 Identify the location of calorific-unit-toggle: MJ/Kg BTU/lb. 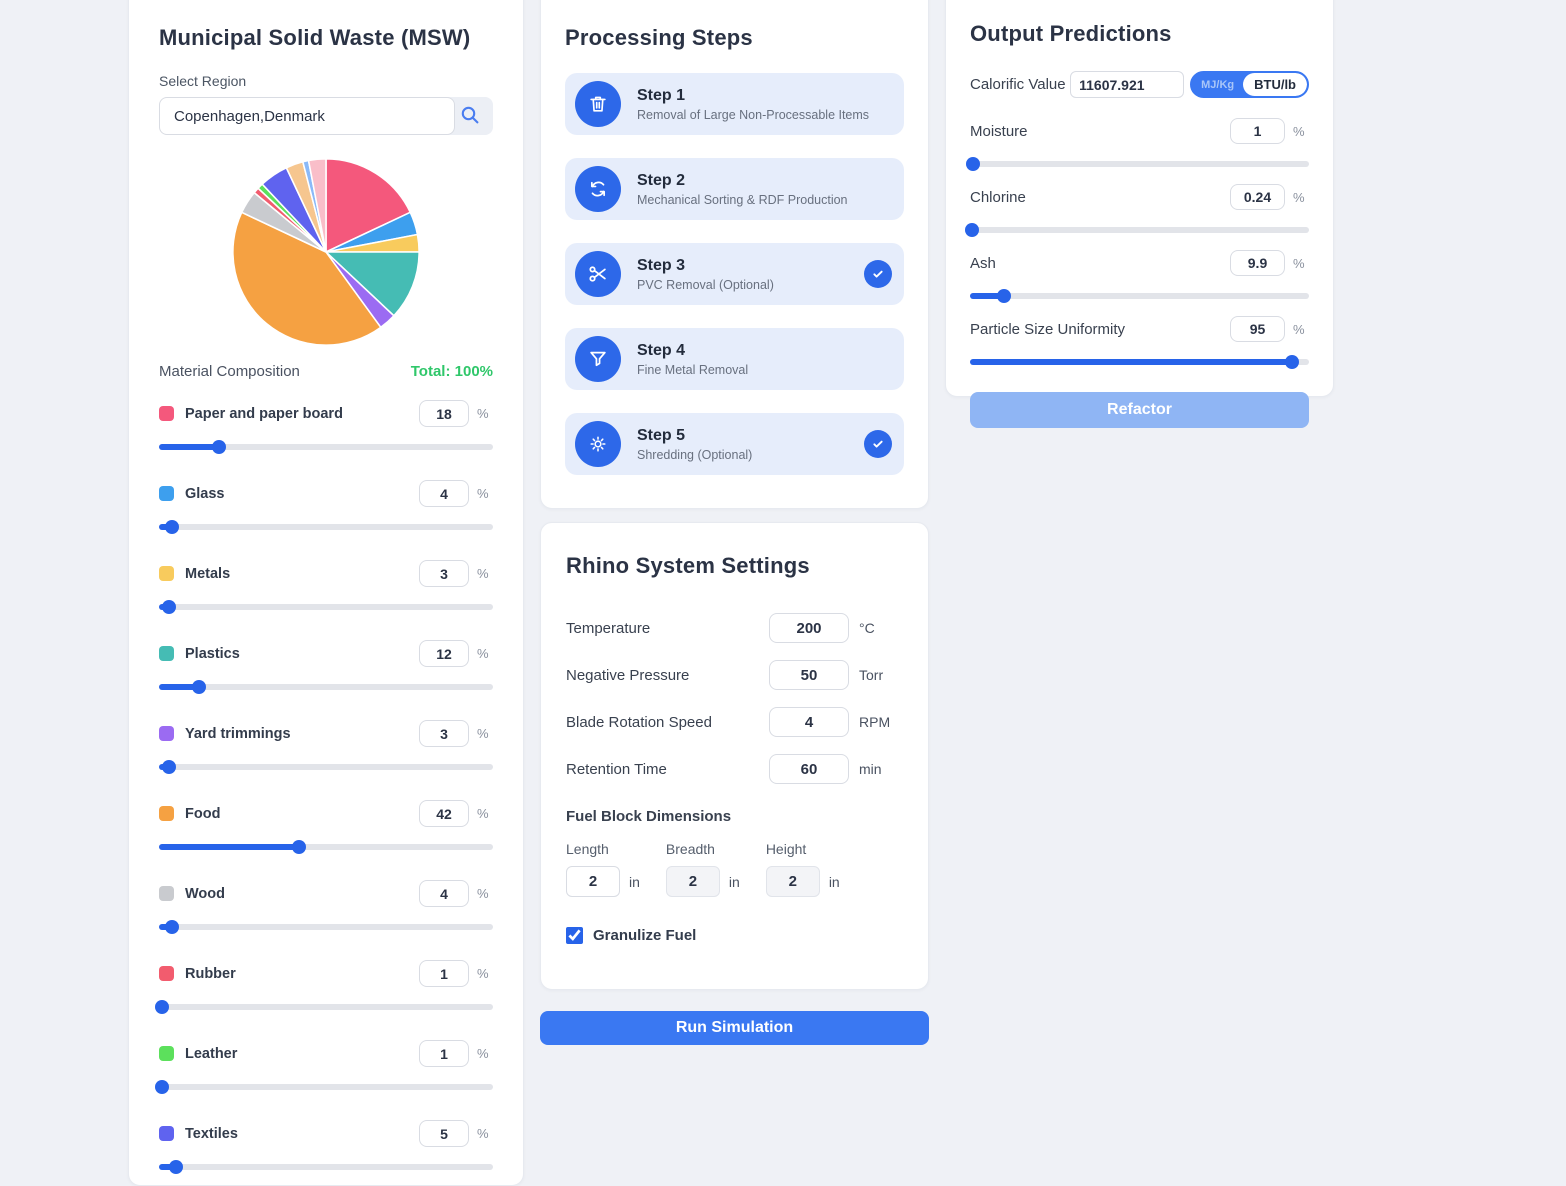
(1249, 84).